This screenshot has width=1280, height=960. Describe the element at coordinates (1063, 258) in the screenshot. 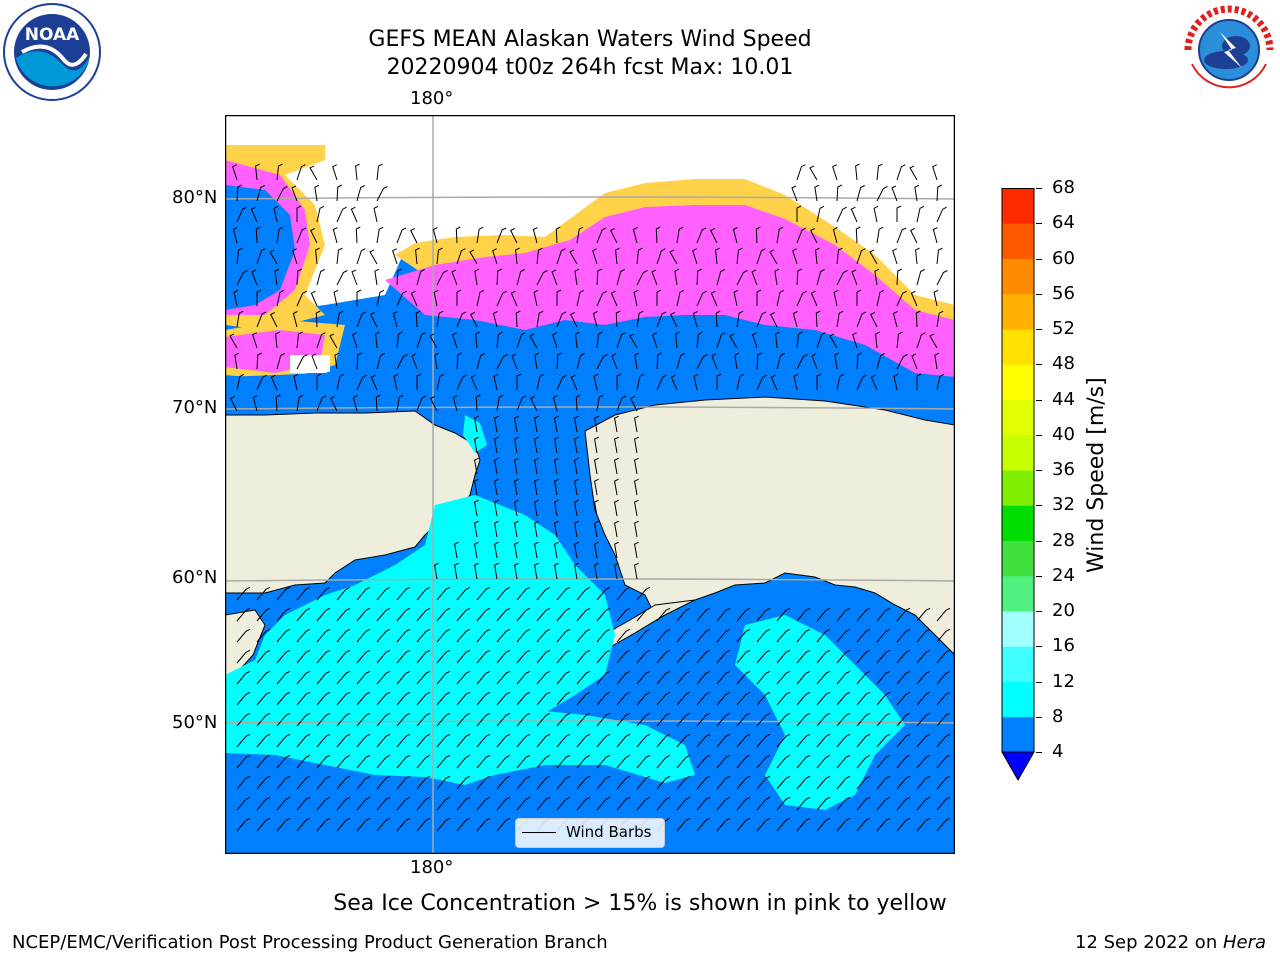

I see `colorbar-tick-label: 60` at that location.